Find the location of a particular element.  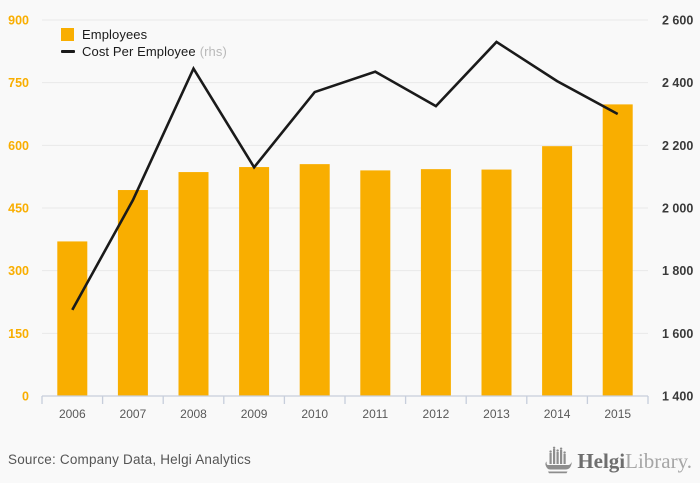

y-axis-left-label: 150 is located at coordinates (18, 334).